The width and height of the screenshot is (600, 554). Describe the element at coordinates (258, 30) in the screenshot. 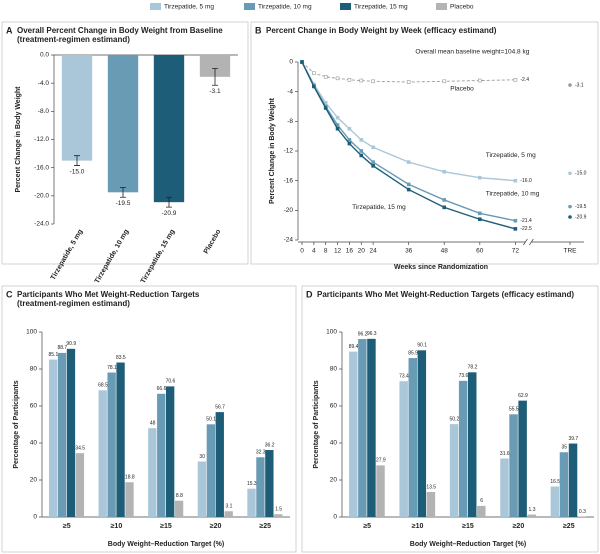

I see `panel-letter: B` at that location.